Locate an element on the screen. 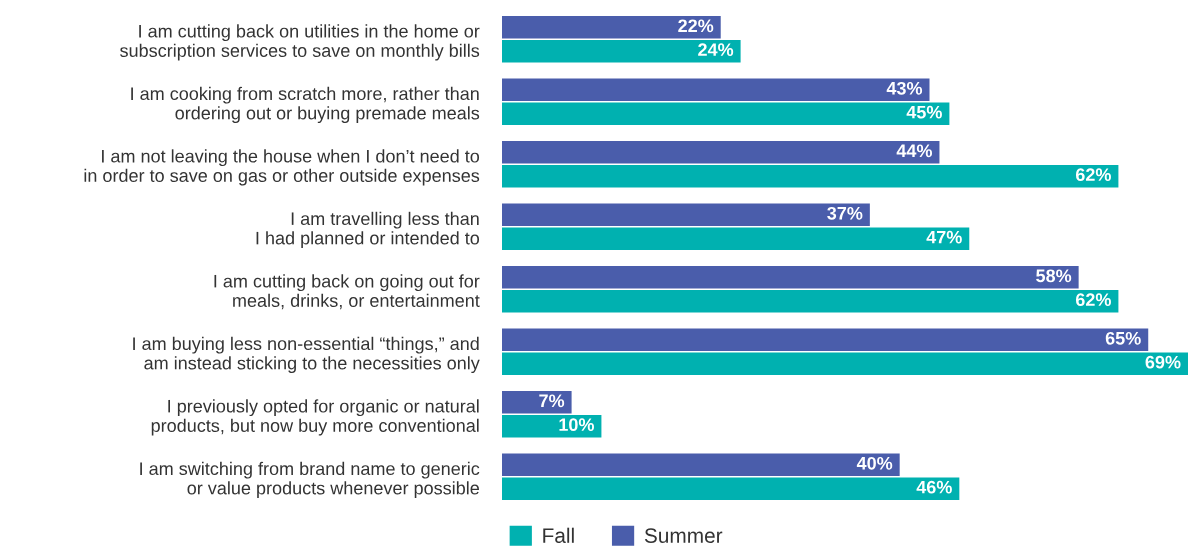 The image size is (1190, 552). y-tick-label: I am travelling less than I had planned or intended to is located at coordinates (368, 230).